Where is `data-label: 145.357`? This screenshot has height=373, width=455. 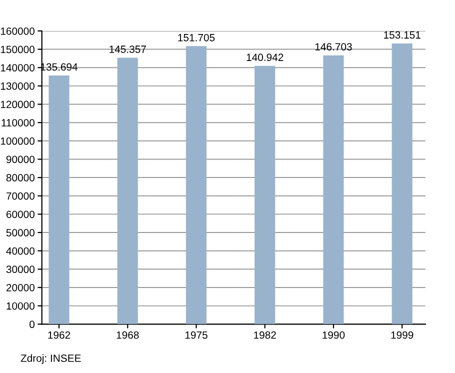 data-label: 145.357 is located at coordinates (128, 49).